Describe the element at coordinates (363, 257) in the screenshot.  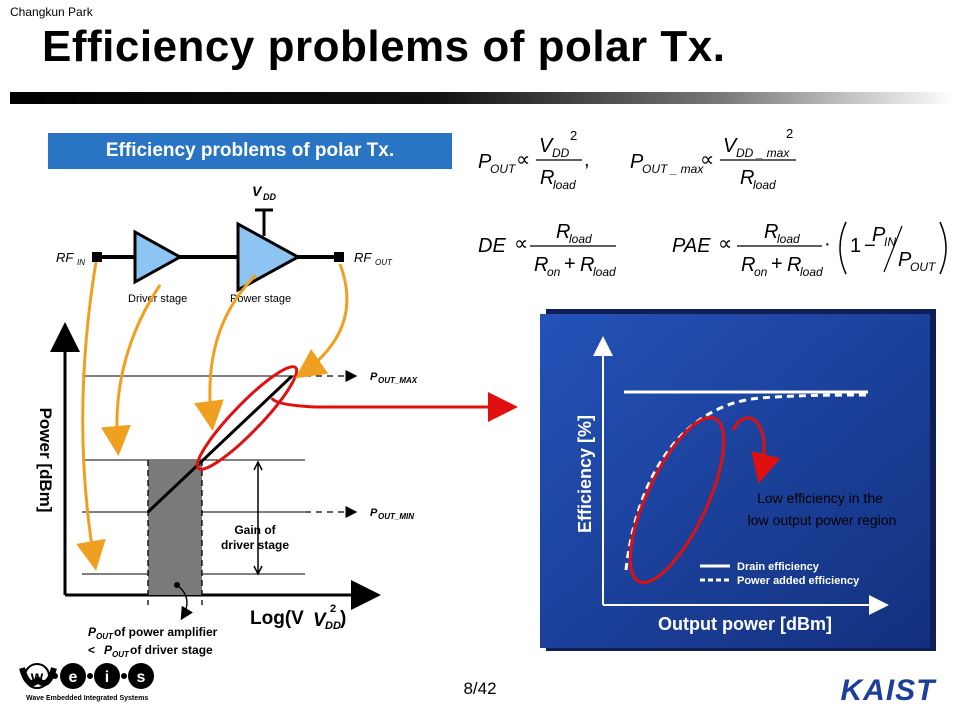
I see `rf-out-label: RF` at that location.